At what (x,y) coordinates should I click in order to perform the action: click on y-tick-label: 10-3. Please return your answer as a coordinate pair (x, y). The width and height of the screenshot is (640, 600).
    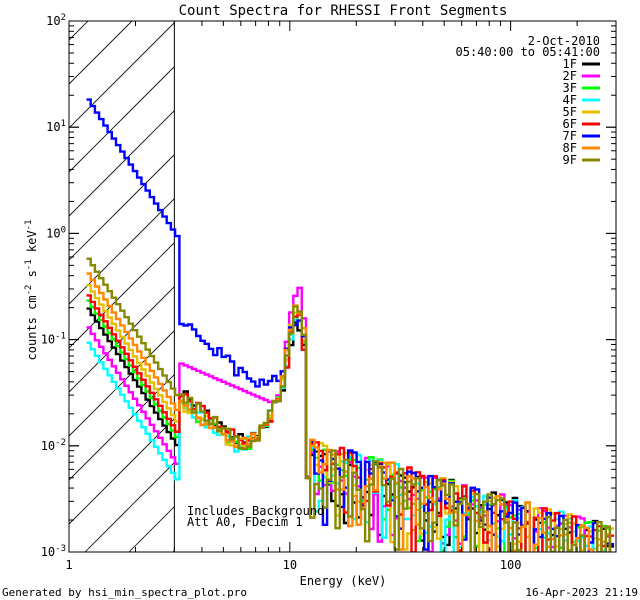
    Looking at the image, I should click on (53, 551).